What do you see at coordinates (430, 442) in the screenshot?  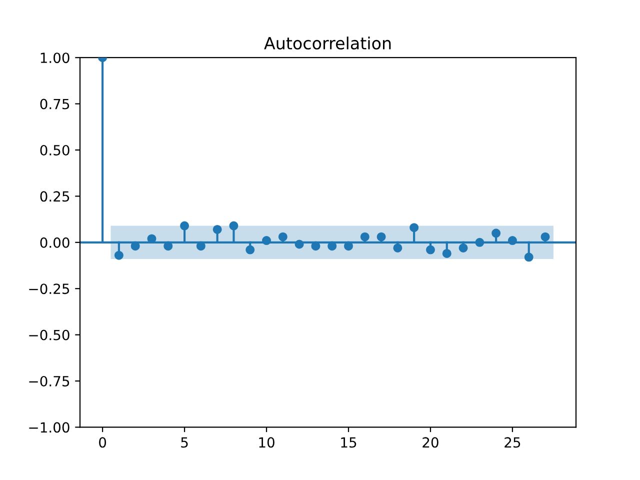 I see `x-tick-label: 20` at bounding box center [430, 442].